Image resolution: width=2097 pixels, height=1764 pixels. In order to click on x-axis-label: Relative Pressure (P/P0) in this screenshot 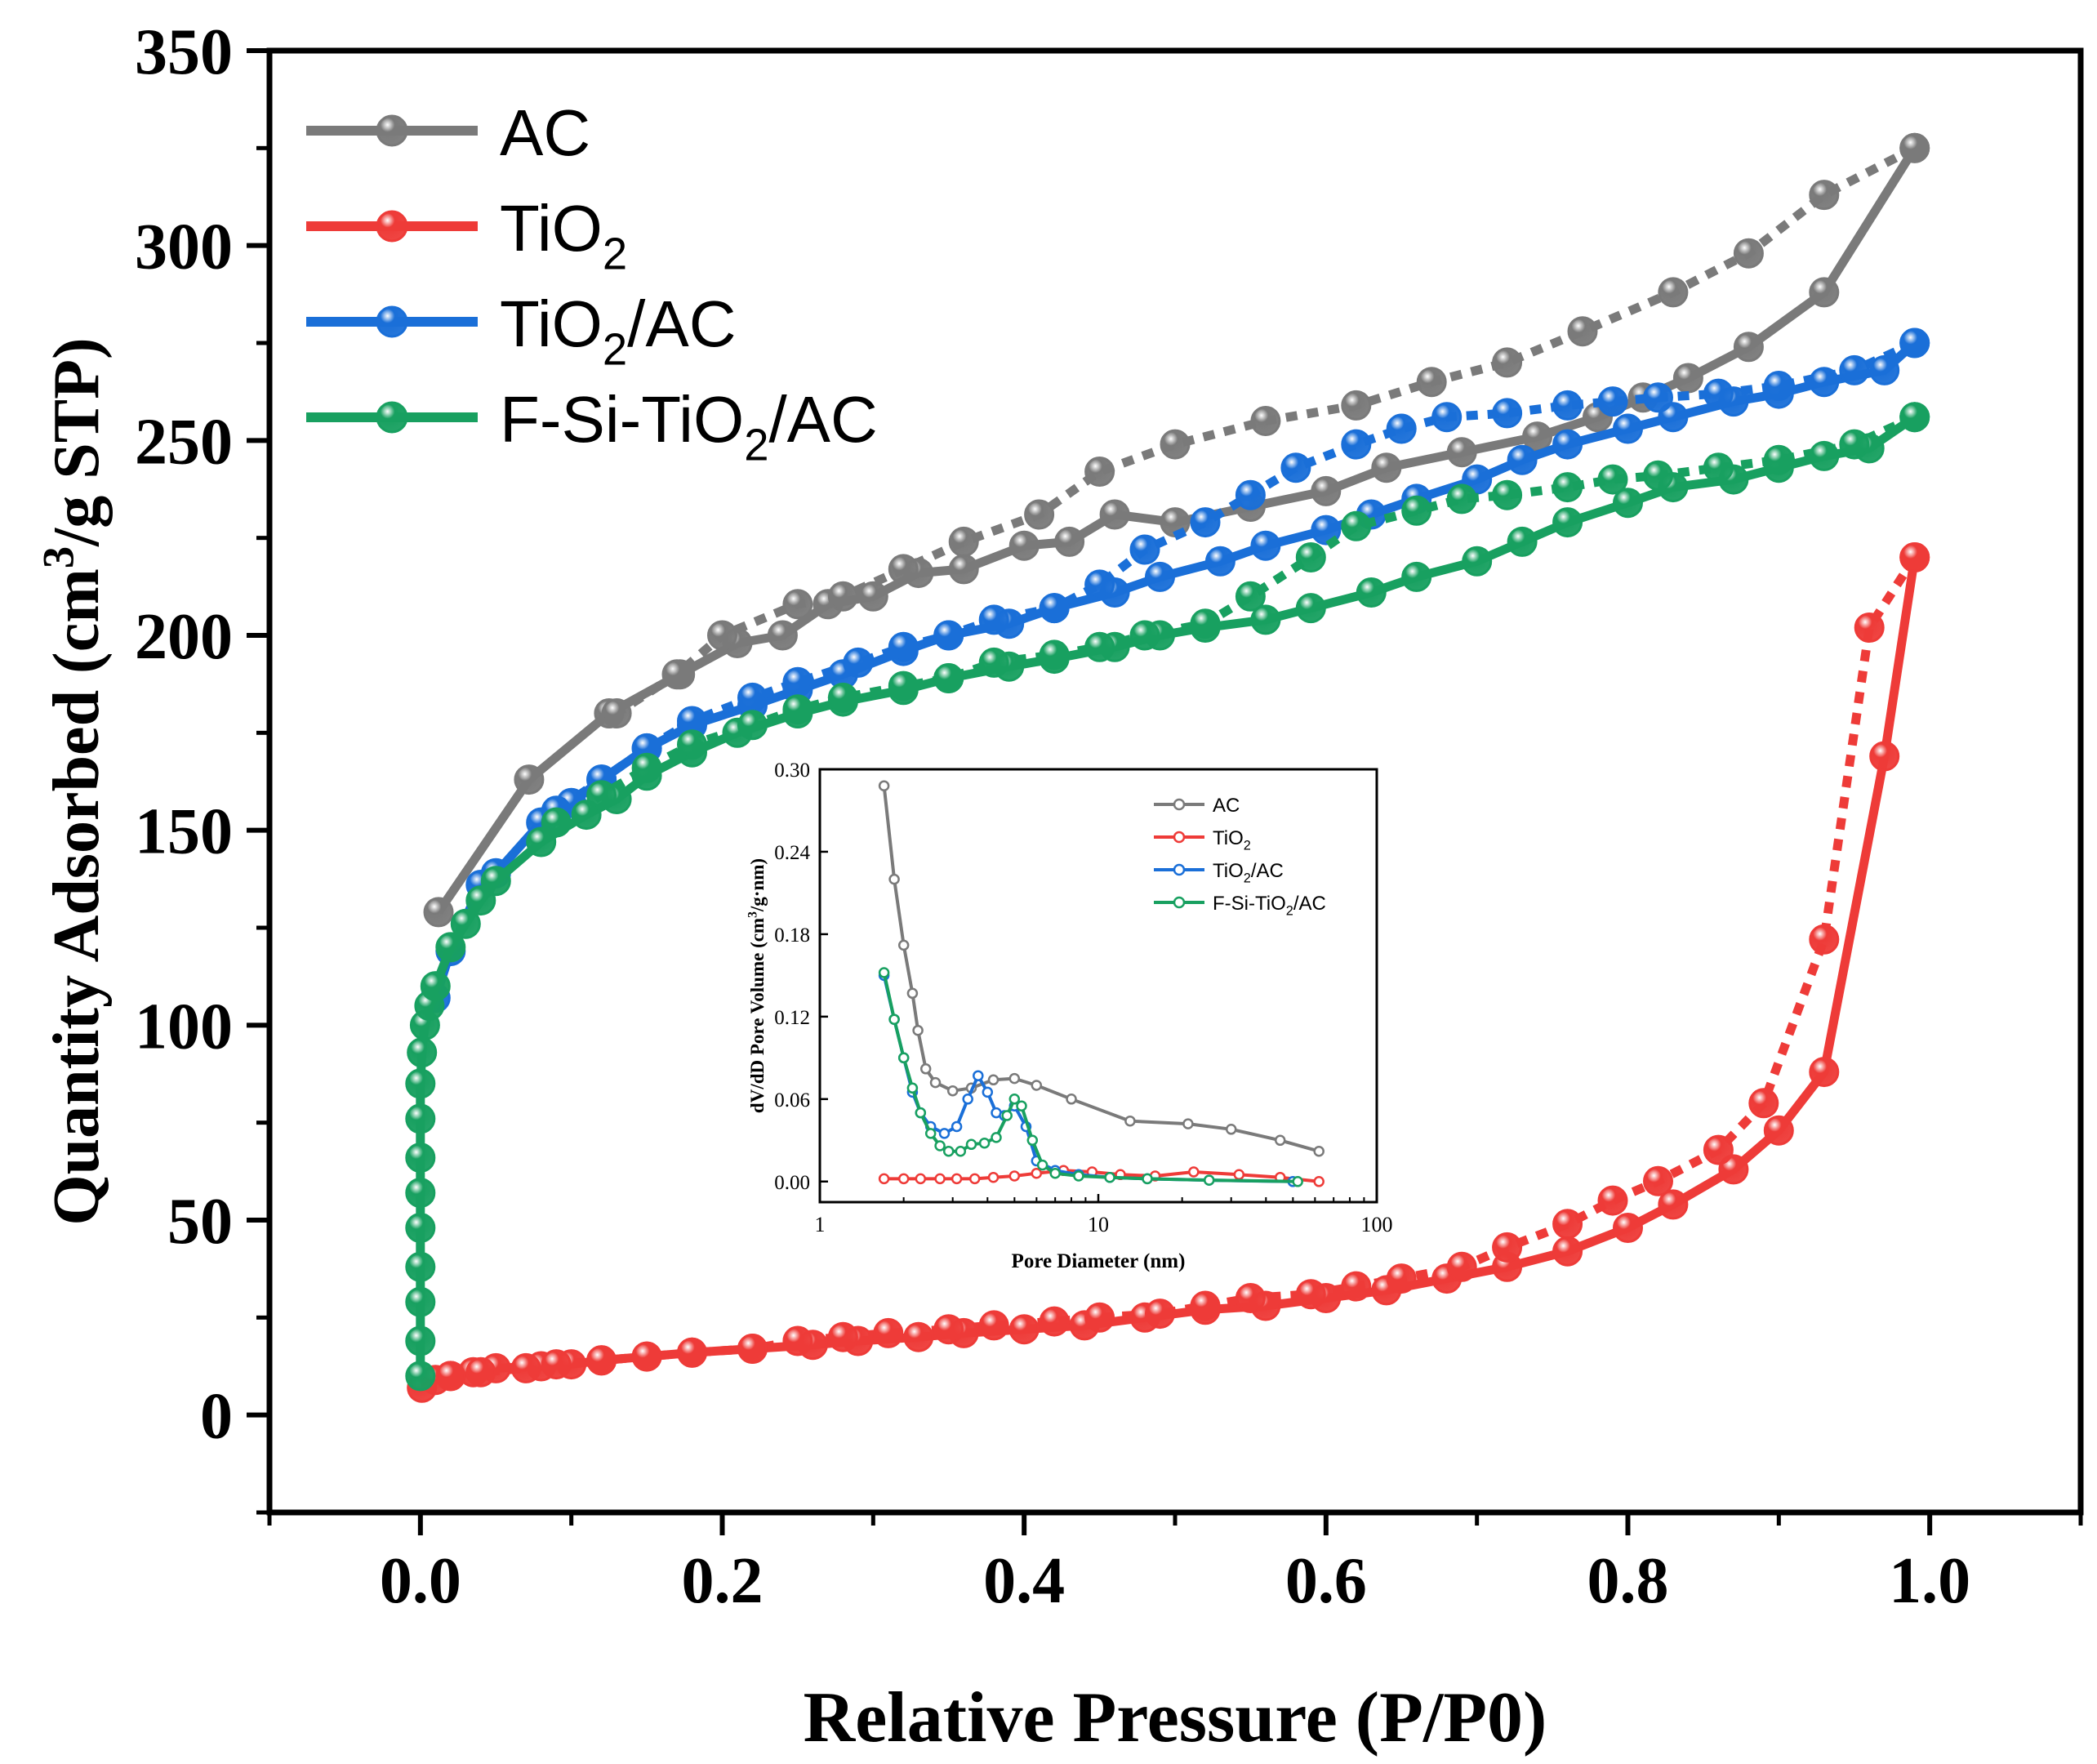, I will do `click(1175, 1718)`.